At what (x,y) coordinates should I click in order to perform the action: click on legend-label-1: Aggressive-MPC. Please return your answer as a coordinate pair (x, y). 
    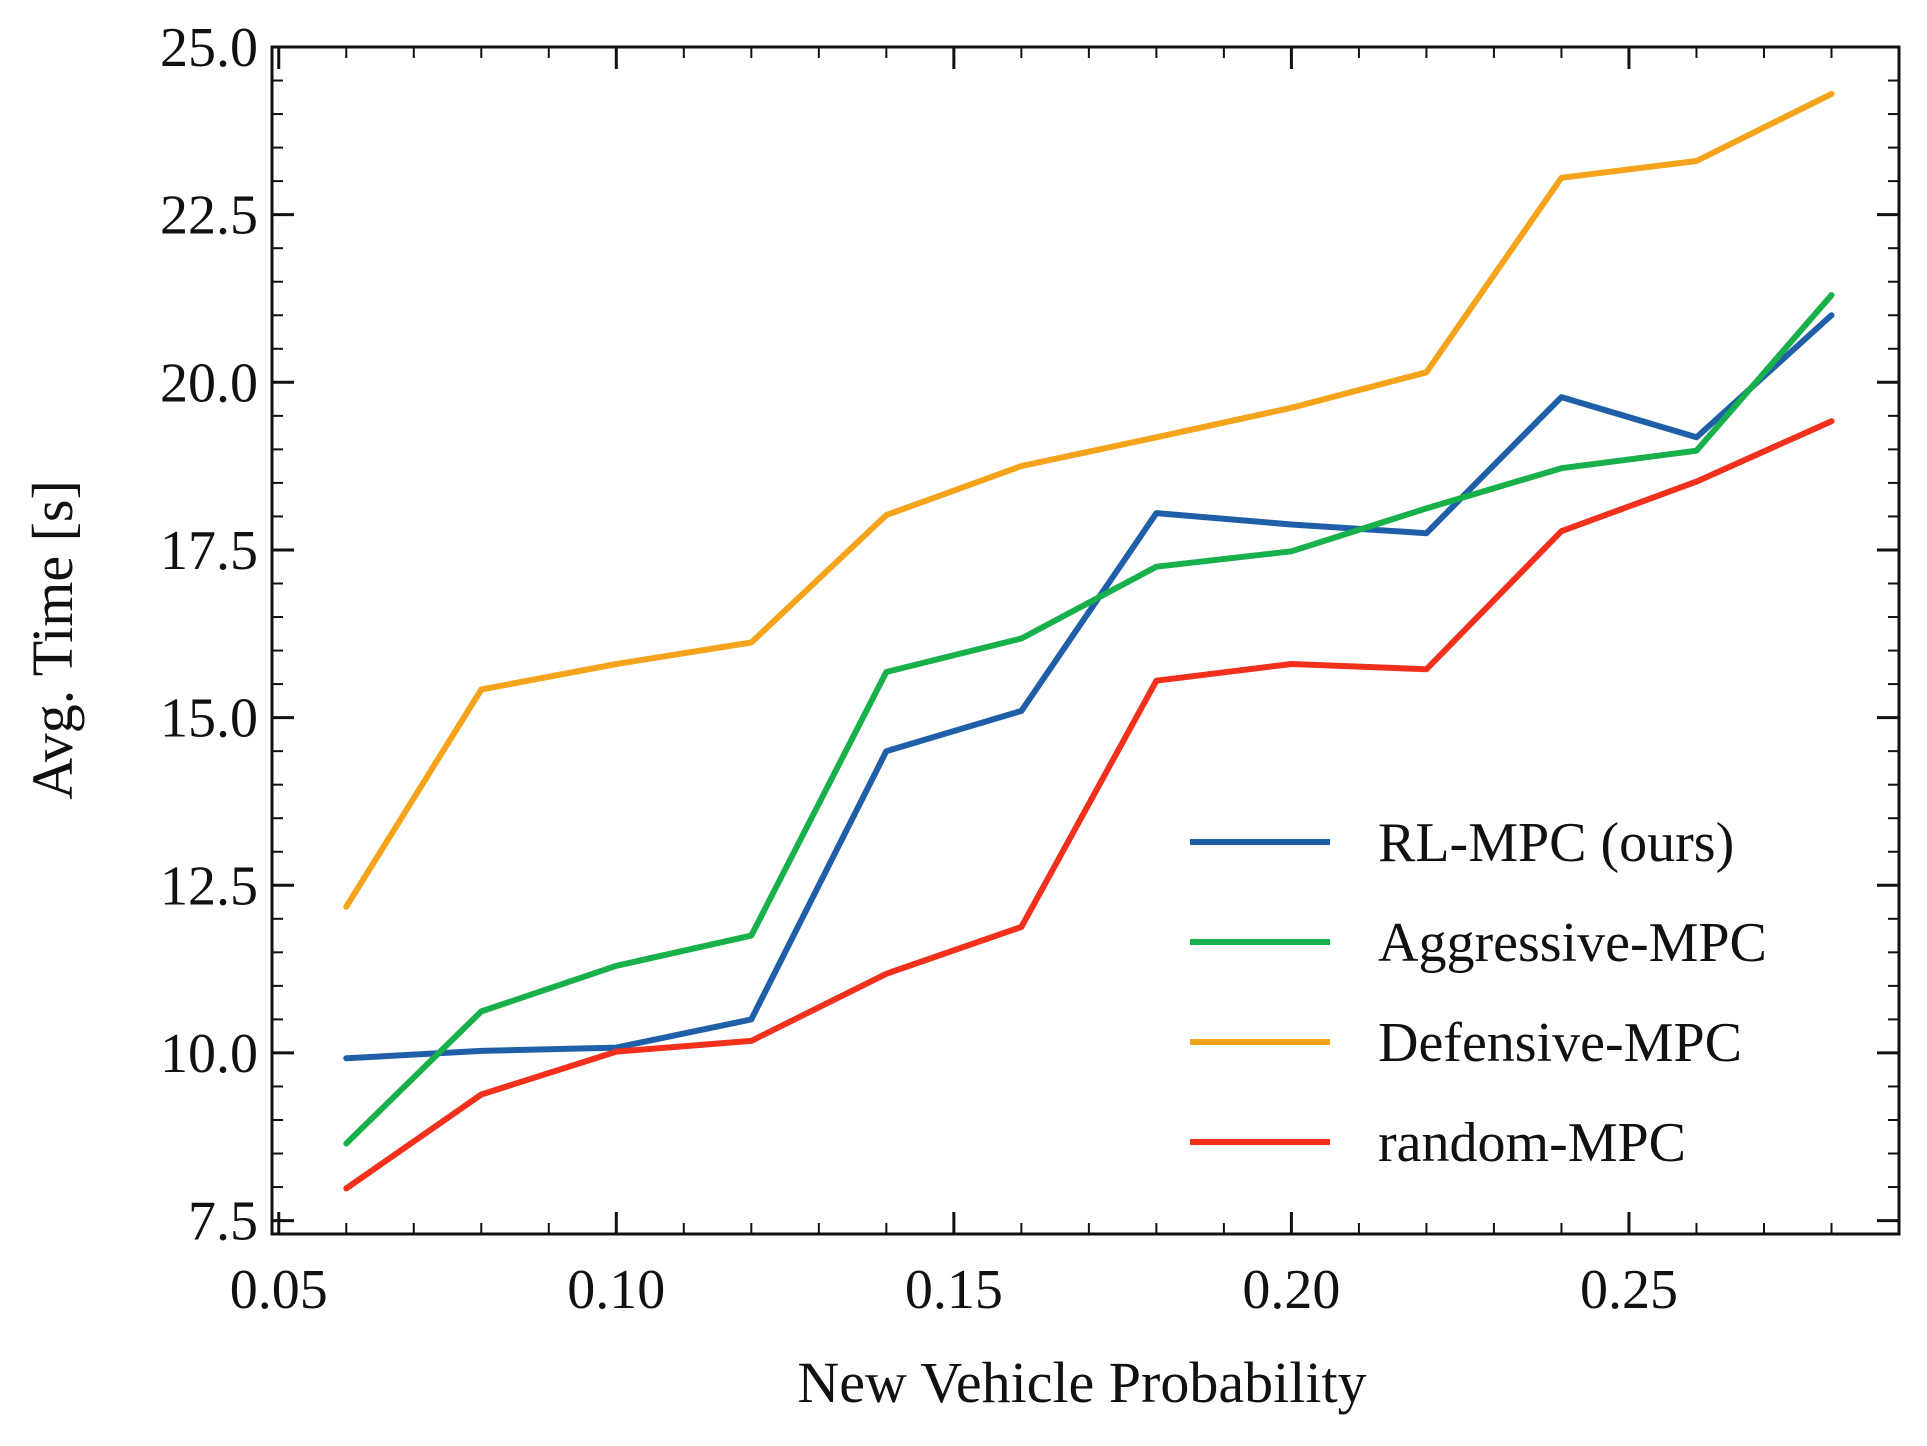
    Looking at the image, I should click on (1572, 943).